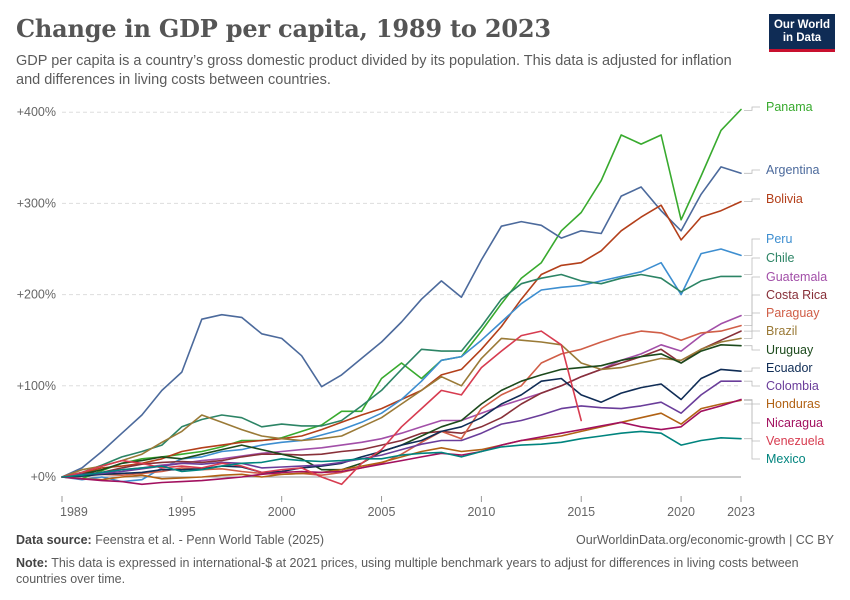 This screenshot has height=600, width=850. What do you see at coordinates (781, 331) in the screenshot?
I see `legend-label-brazil: Brazil` at bounding box center [781, 331].